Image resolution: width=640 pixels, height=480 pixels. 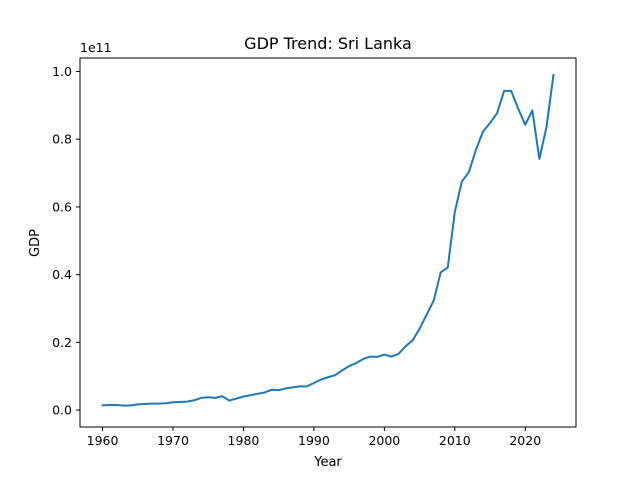 I want to click on y-tick-label: 0.2, so click(x=62, y=342).